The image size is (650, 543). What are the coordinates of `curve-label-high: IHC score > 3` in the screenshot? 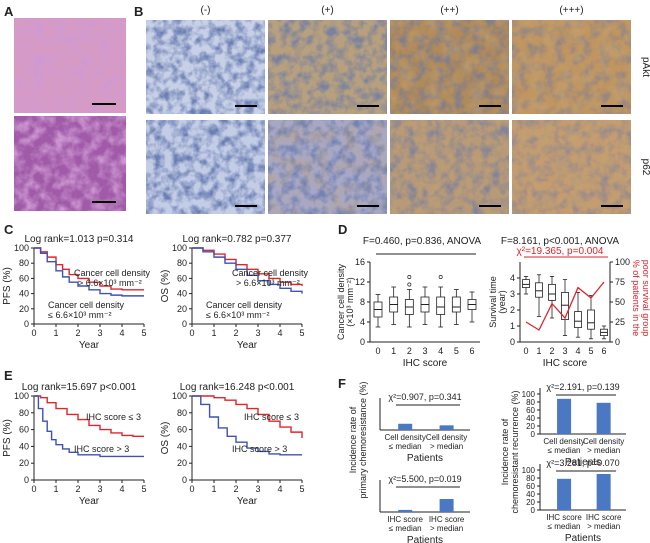 It's located at (101, 449).